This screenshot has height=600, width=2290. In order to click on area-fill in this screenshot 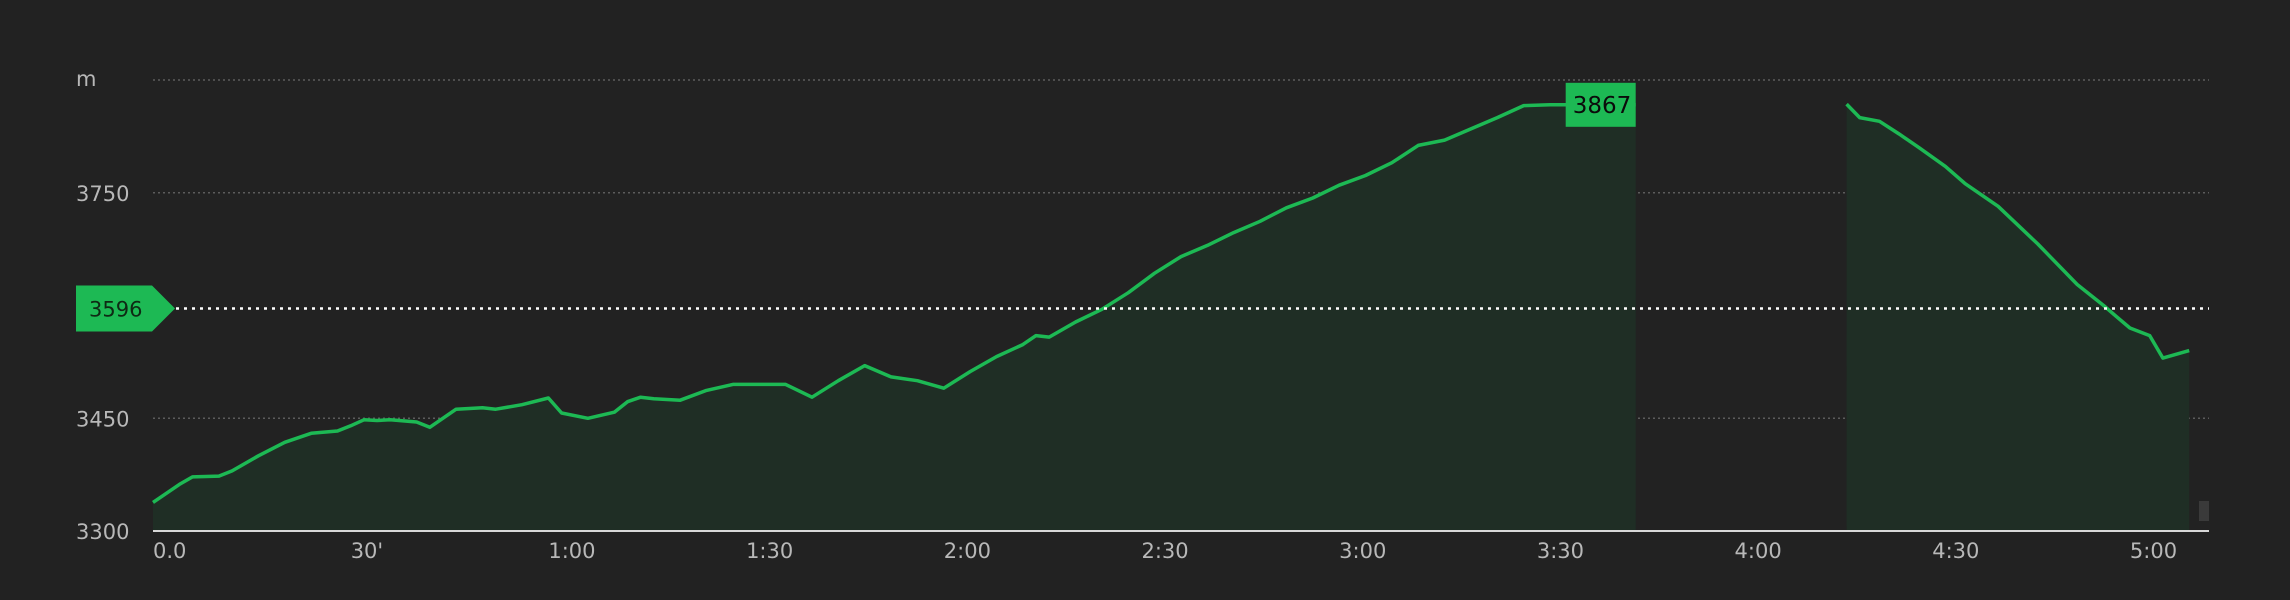, I will do `click(2018, 317)`.